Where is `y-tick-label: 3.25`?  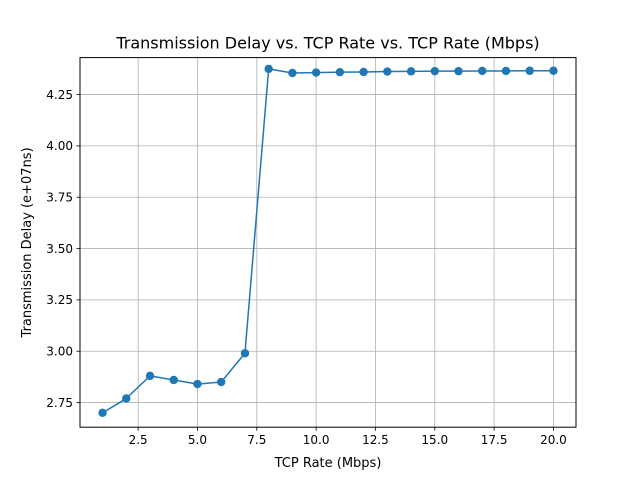
y-tick-label: 3.25 is located at coordinates (59, 300).